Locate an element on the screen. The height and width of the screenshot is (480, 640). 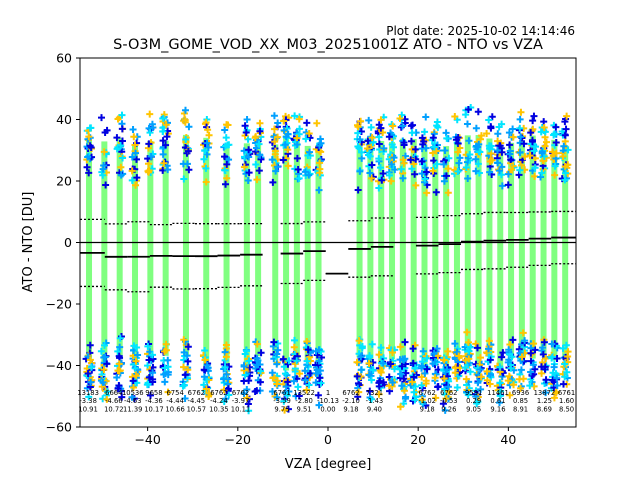
bin-annotation-line: 6754 is located at coordinates (174, 393).